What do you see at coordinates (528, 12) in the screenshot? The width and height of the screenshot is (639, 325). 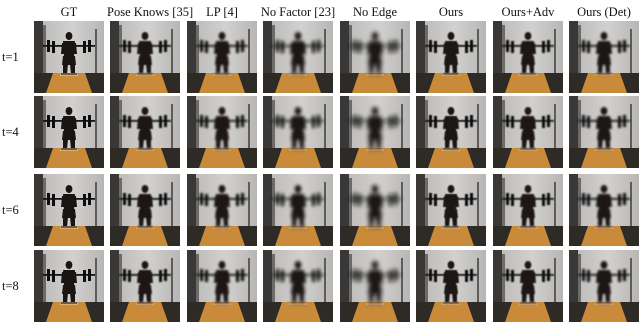 I see `column-header: Ours+Adv` at bounding box center [528, 12].